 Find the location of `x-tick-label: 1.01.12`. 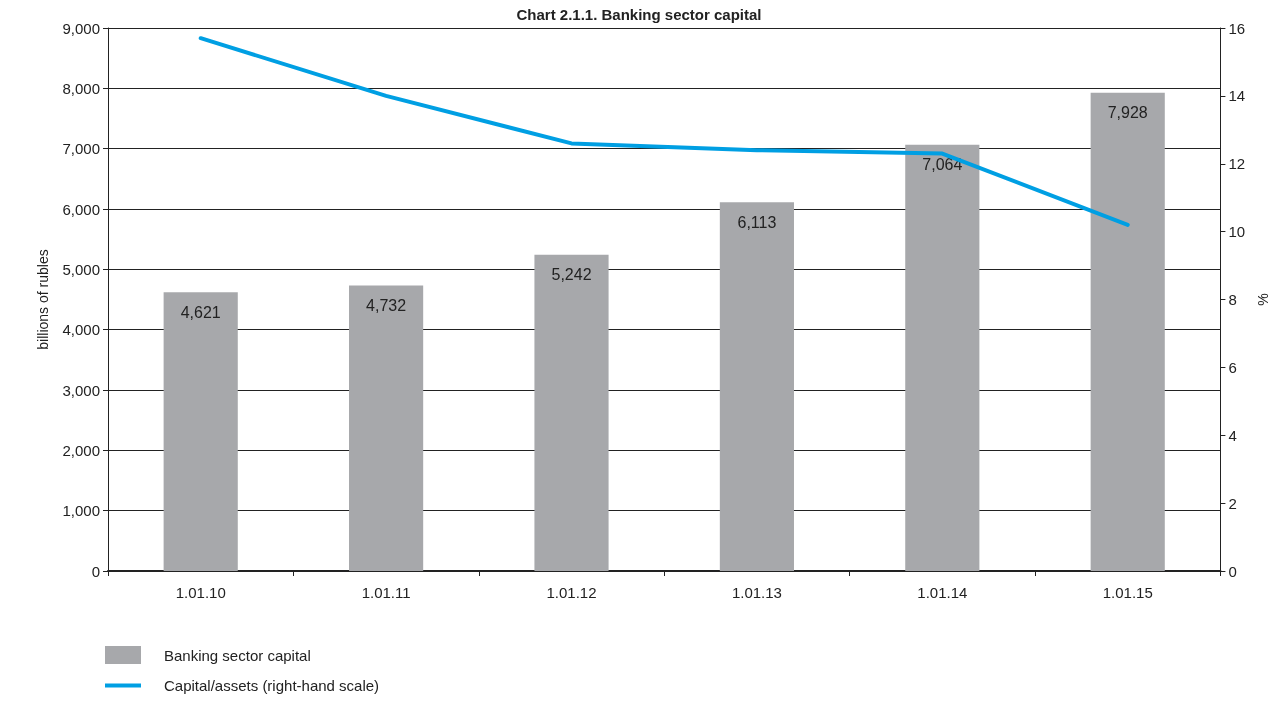

x-tick-label: 1.01.12 is located at coordinates (571, 592).